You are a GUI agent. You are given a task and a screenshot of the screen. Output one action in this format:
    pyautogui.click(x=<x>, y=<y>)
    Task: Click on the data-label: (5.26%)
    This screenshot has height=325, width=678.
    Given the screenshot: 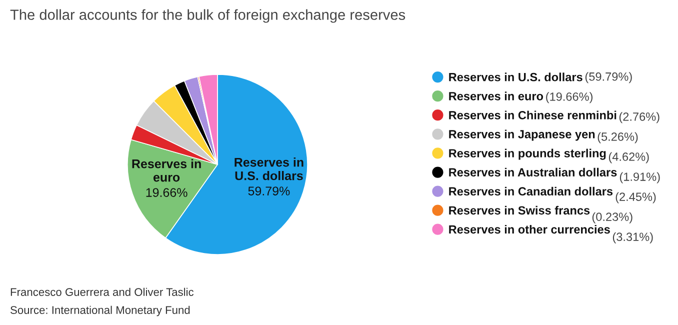 What is the action you would take?
    pyautogui.click(x=618, y=138)
    